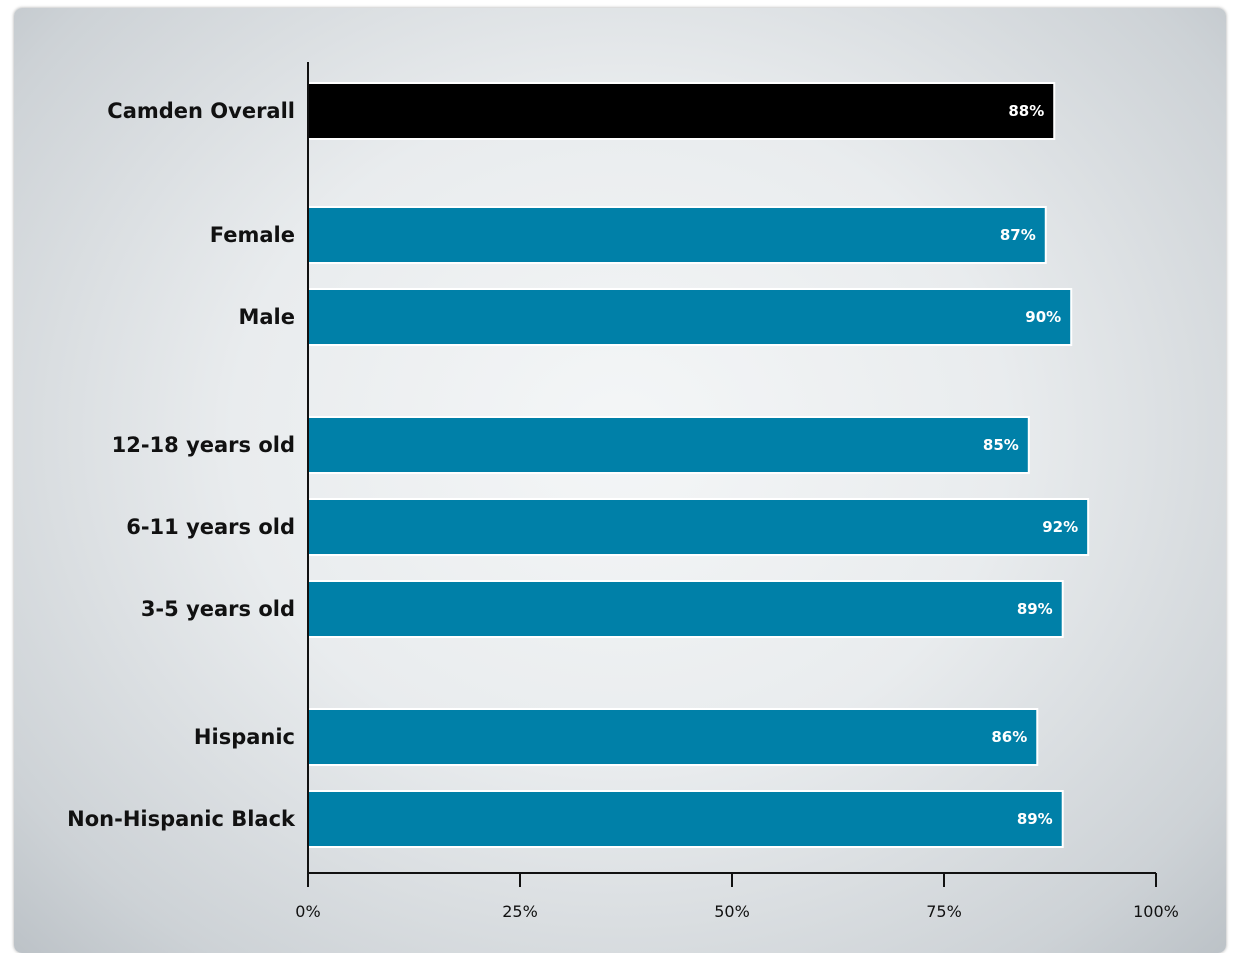  Describe the element at coordinates (252, 235) in the screenshot. I see `category-label-female: Female` at that location.